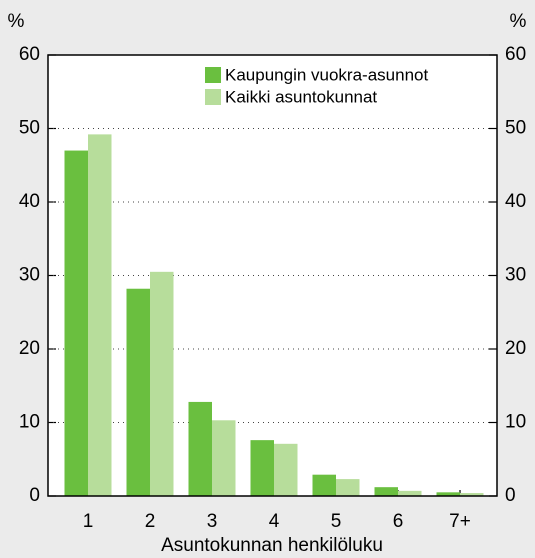 The height and width of the screenshot is (558, 535). Describe the element at coordinates (29, 201) in the screenshot. I see `y-tick-label: 40` at that location.